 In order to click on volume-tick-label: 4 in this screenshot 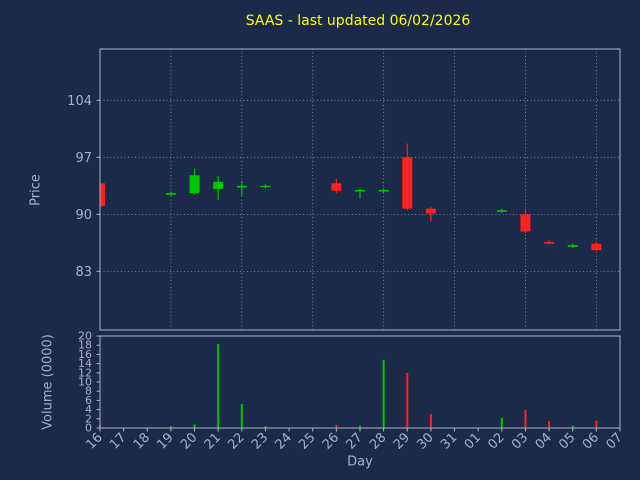, I will do `click(88, 409)`.